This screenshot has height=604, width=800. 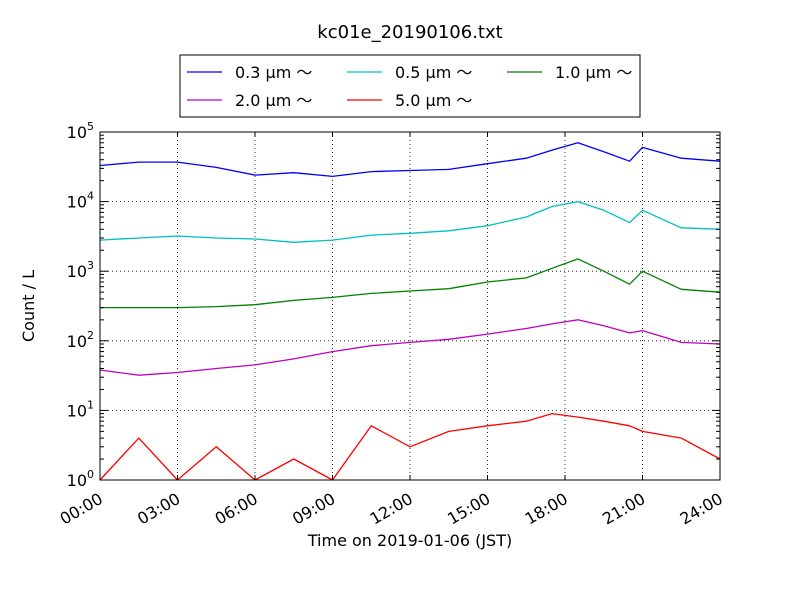 What do you see at coordinates (80, 131) in the screenshot?
I see `y-tick-label: 10⁵` at bounding box center [80, 131].